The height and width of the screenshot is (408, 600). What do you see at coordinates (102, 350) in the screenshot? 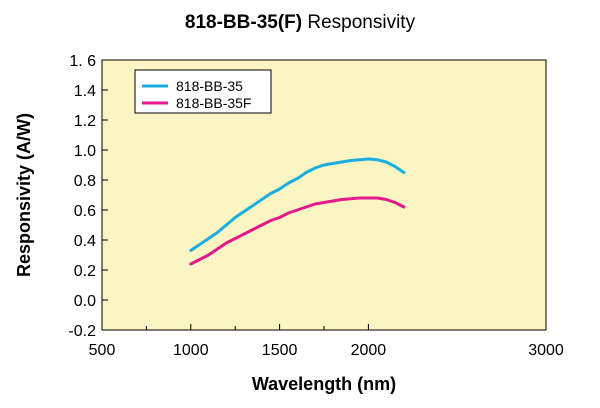
I see `x-tick-label: 500` at bounding box center [102, 350].